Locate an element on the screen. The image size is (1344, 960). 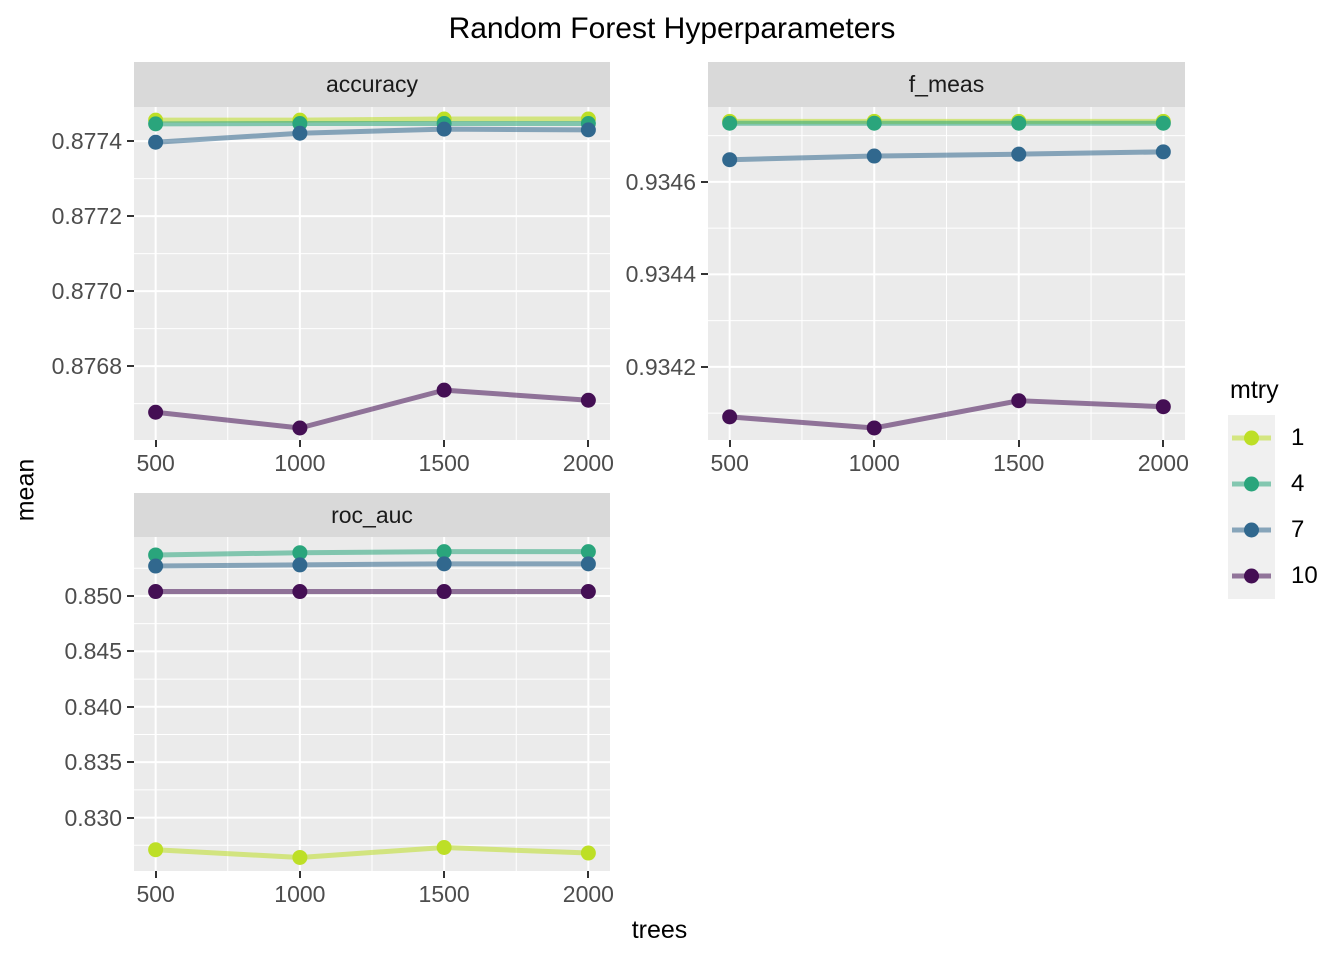
y-axis-tick-label: 0.9342 is located at coordinates (660, 366).